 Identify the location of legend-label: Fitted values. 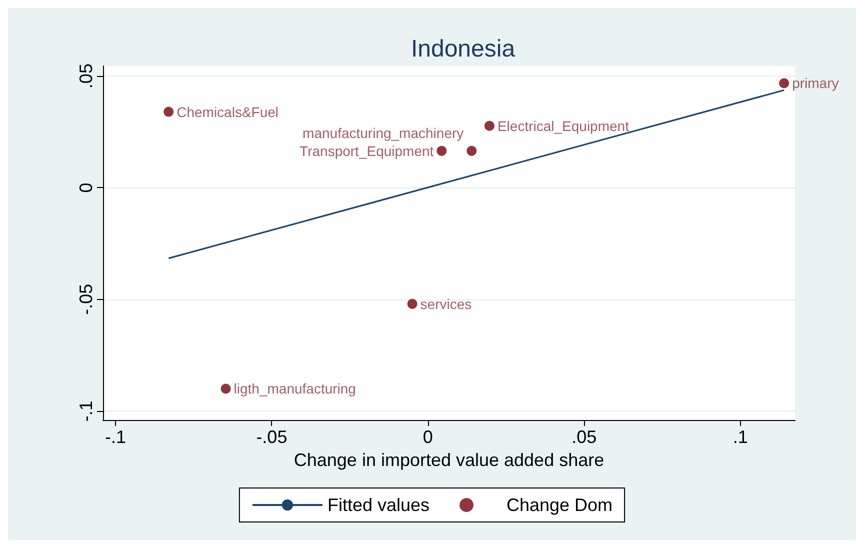
(378, 505).